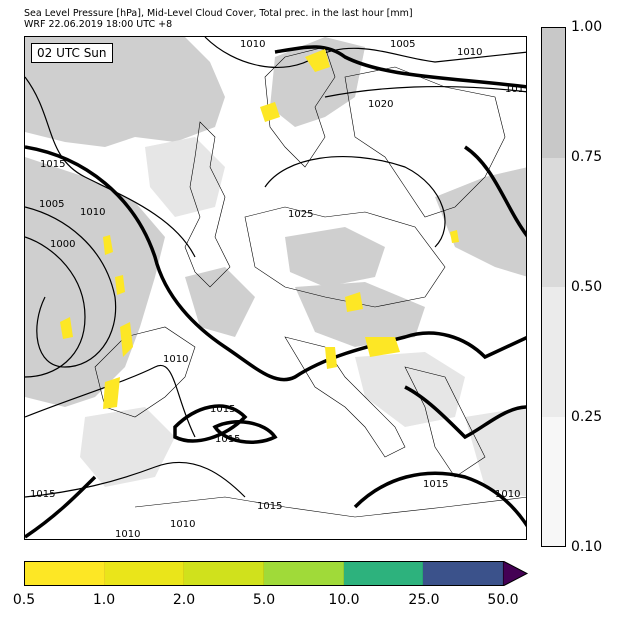 The image size is (618, 621). What do you see at coordinates (98, 24) in the screenshot?
I see `chart-subtitle: WRF 22.06.2019 18:00 UTC +8` at bounding box center [98, 24].